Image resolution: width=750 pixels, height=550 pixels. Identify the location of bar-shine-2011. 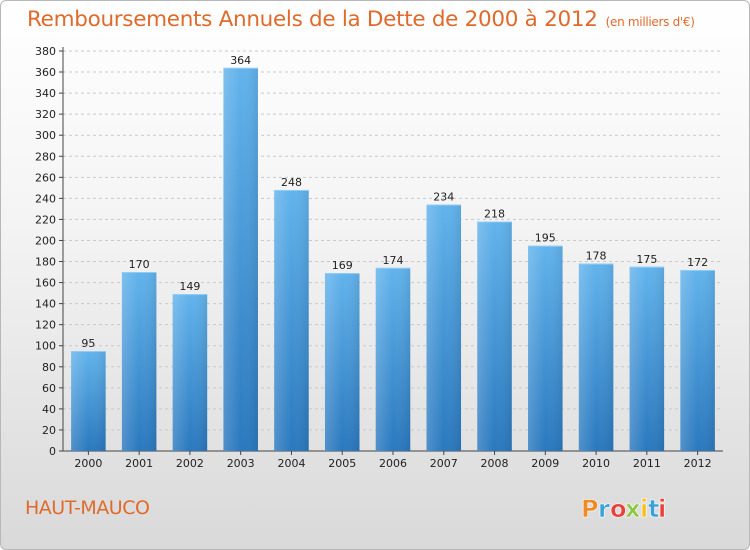
(647, 358).